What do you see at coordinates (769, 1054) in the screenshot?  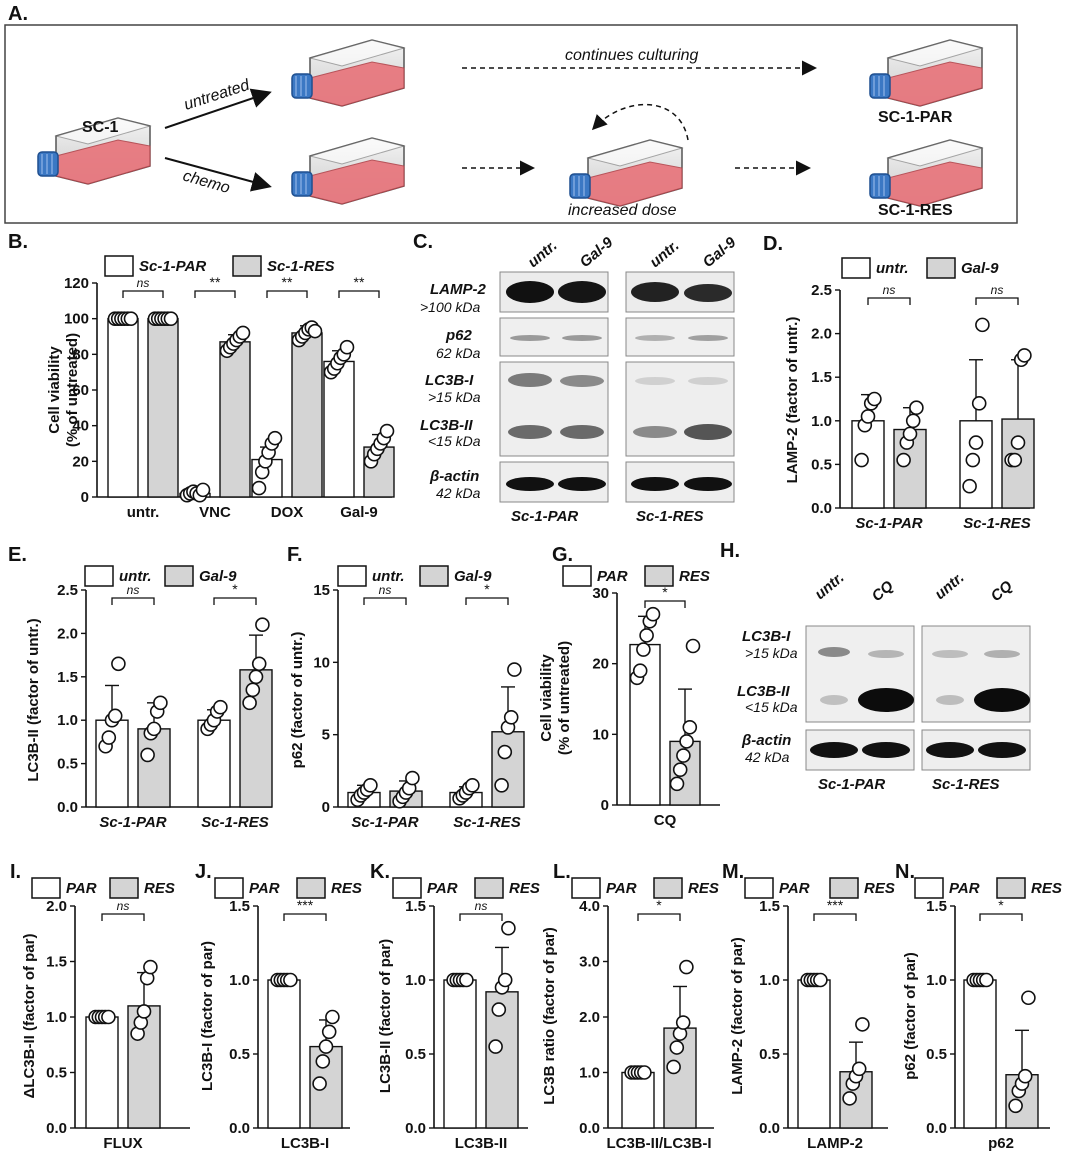 I see `y-tick-label: 0.5` at bounding box center [769, 1054].